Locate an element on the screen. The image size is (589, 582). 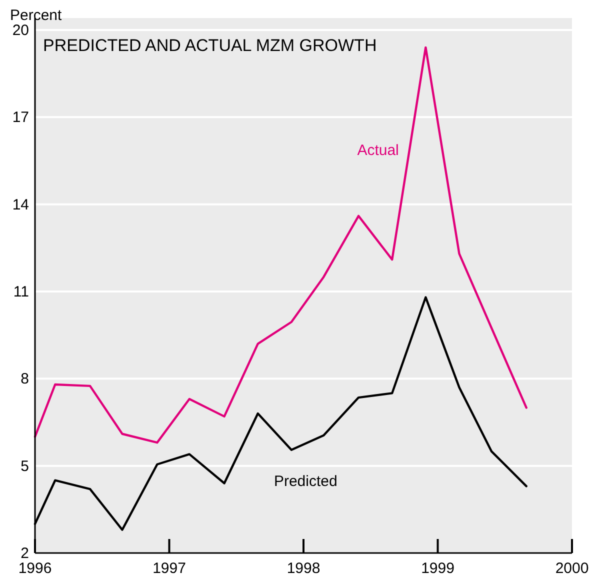
y-tick-label: 17 is located at coordinates (20, 117).